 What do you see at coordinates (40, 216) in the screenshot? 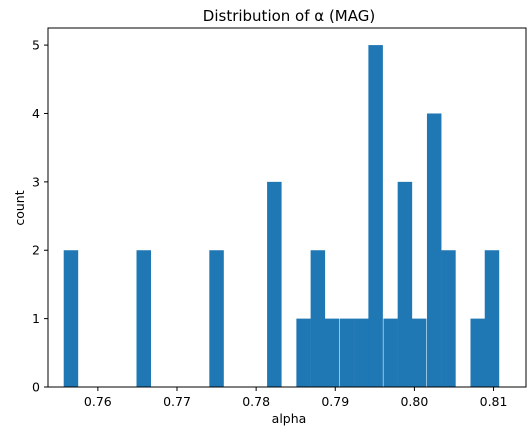
I see `y-axis: 0 1 2 3 4 5` at bounding box center [40, 216].